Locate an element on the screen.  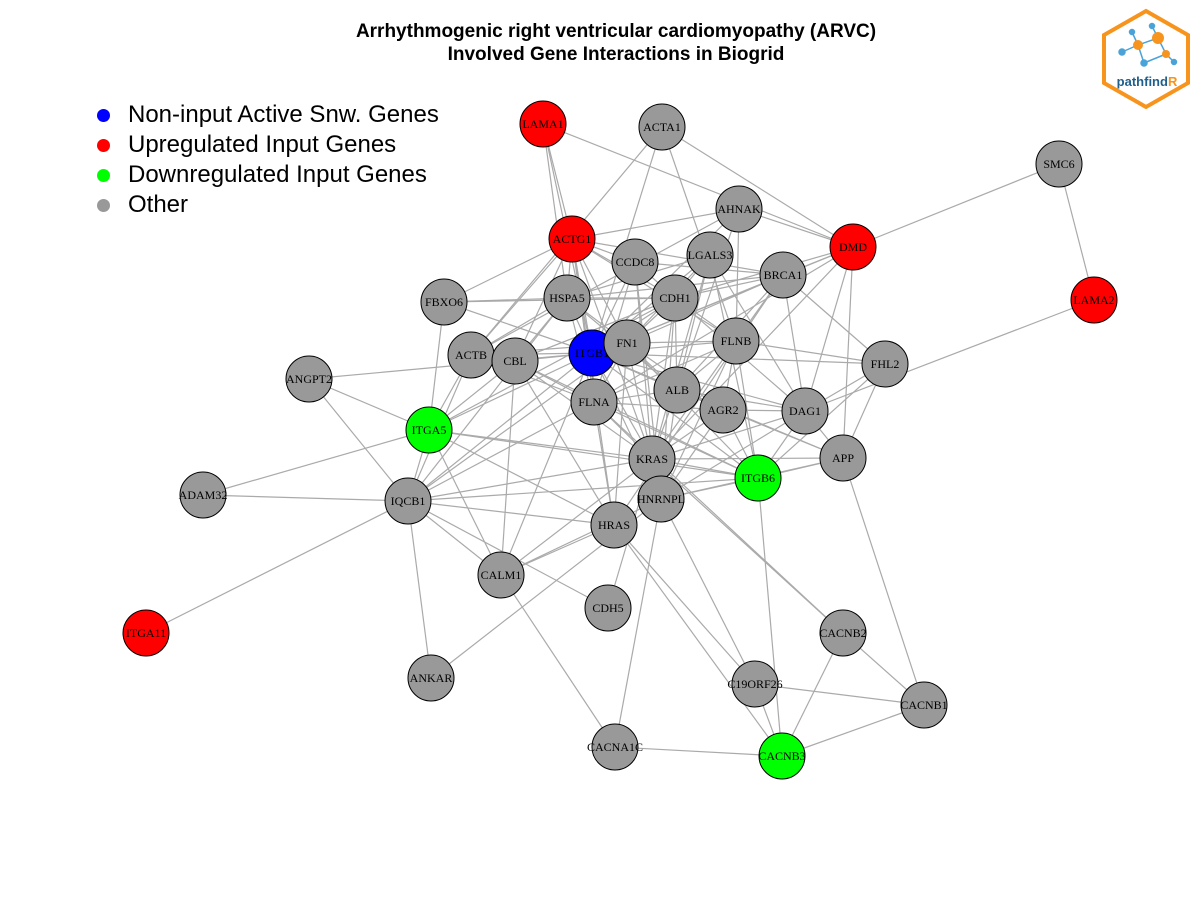
node-label: ACTA1 is located at coordinates (662, 127).